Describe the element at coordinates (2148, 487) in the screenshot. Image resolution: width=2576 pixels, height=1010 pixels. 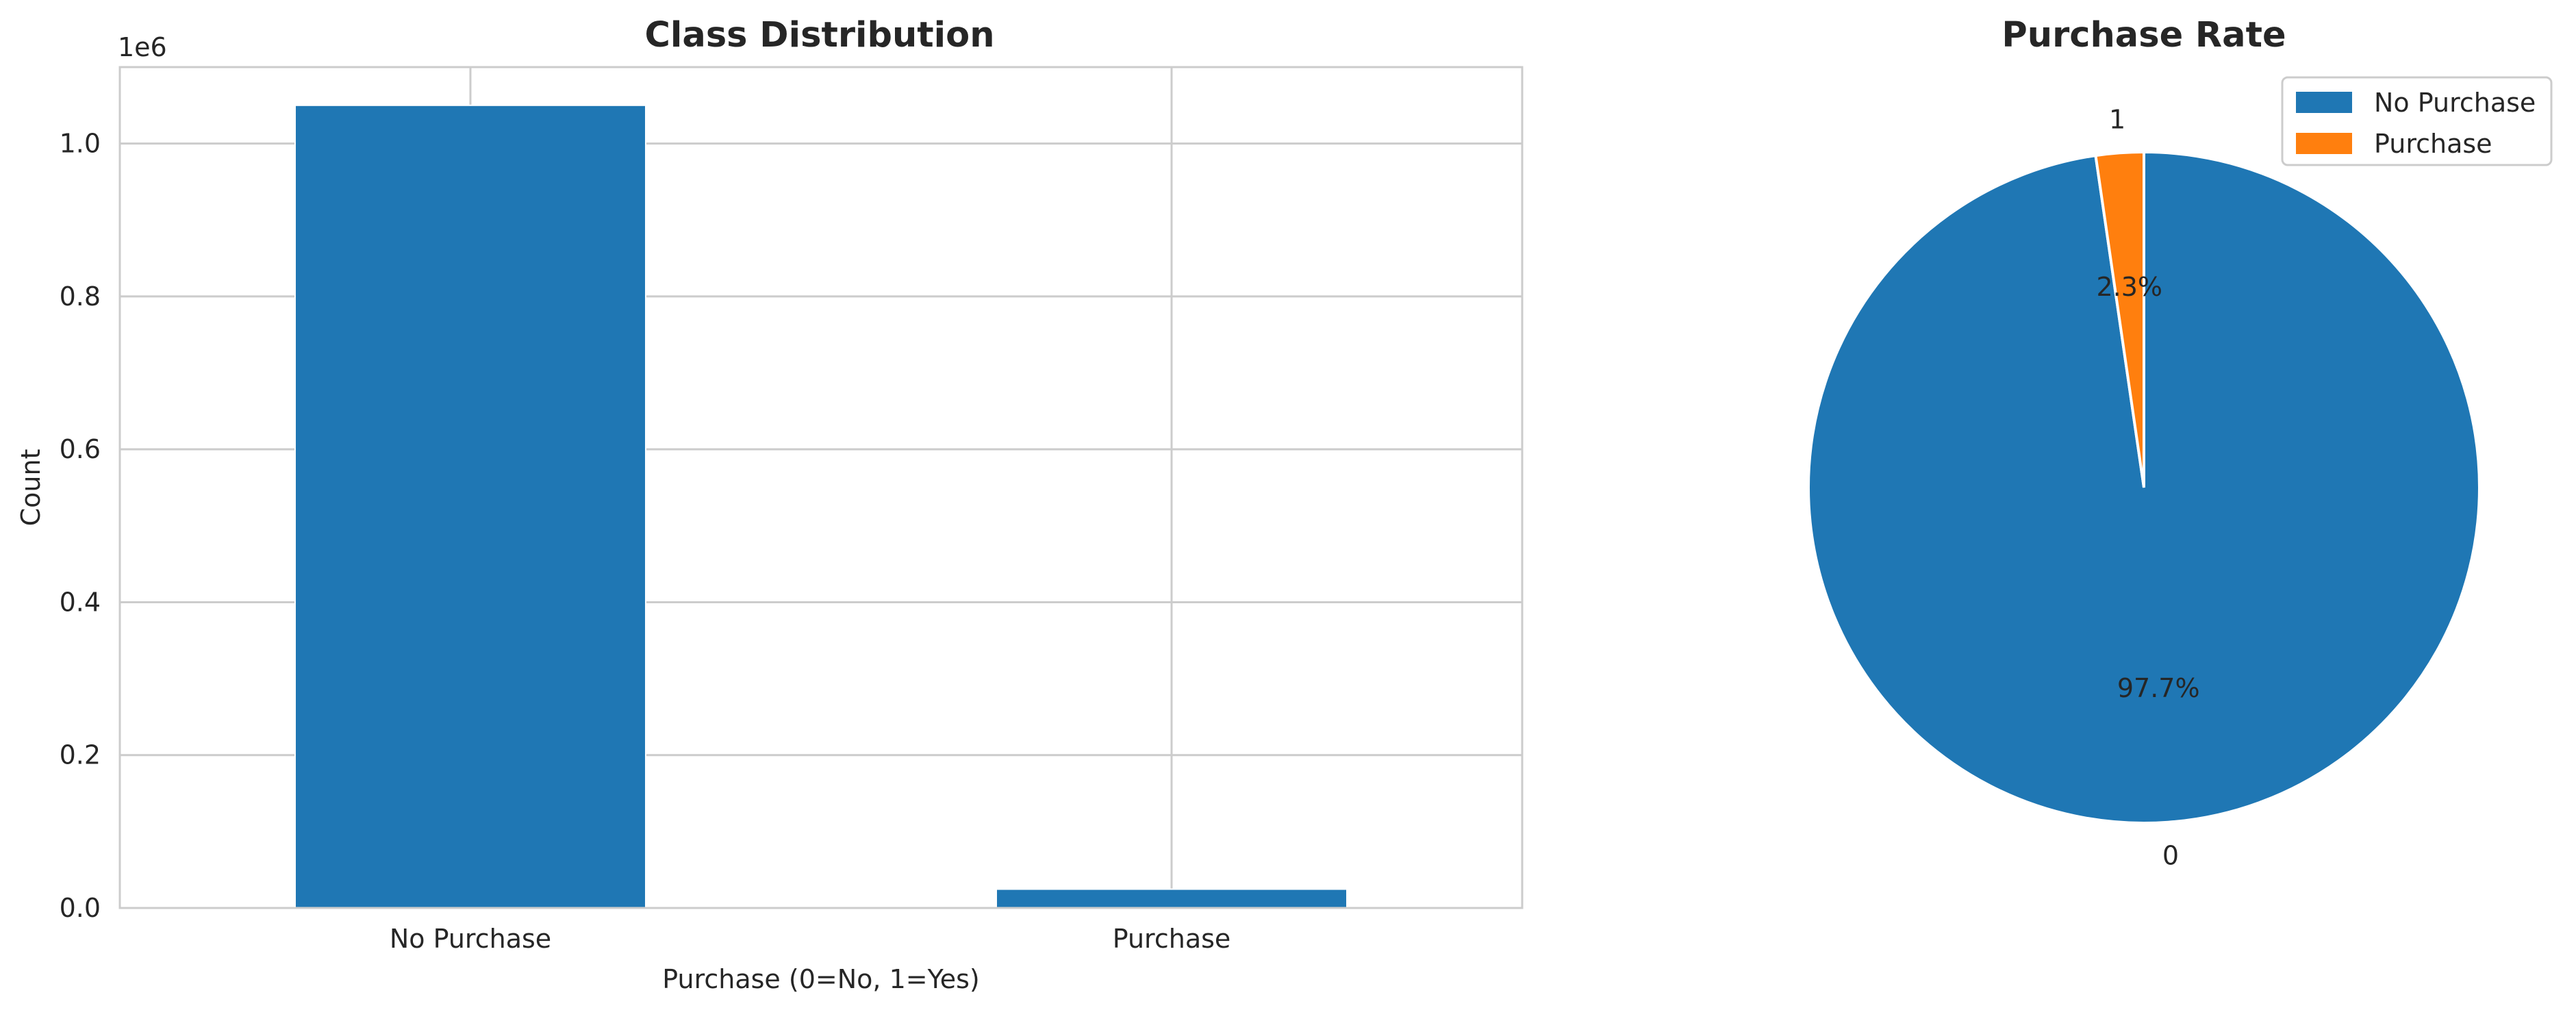
I see `pie-labels: 0 97.7% 1 2.3%` at that location.